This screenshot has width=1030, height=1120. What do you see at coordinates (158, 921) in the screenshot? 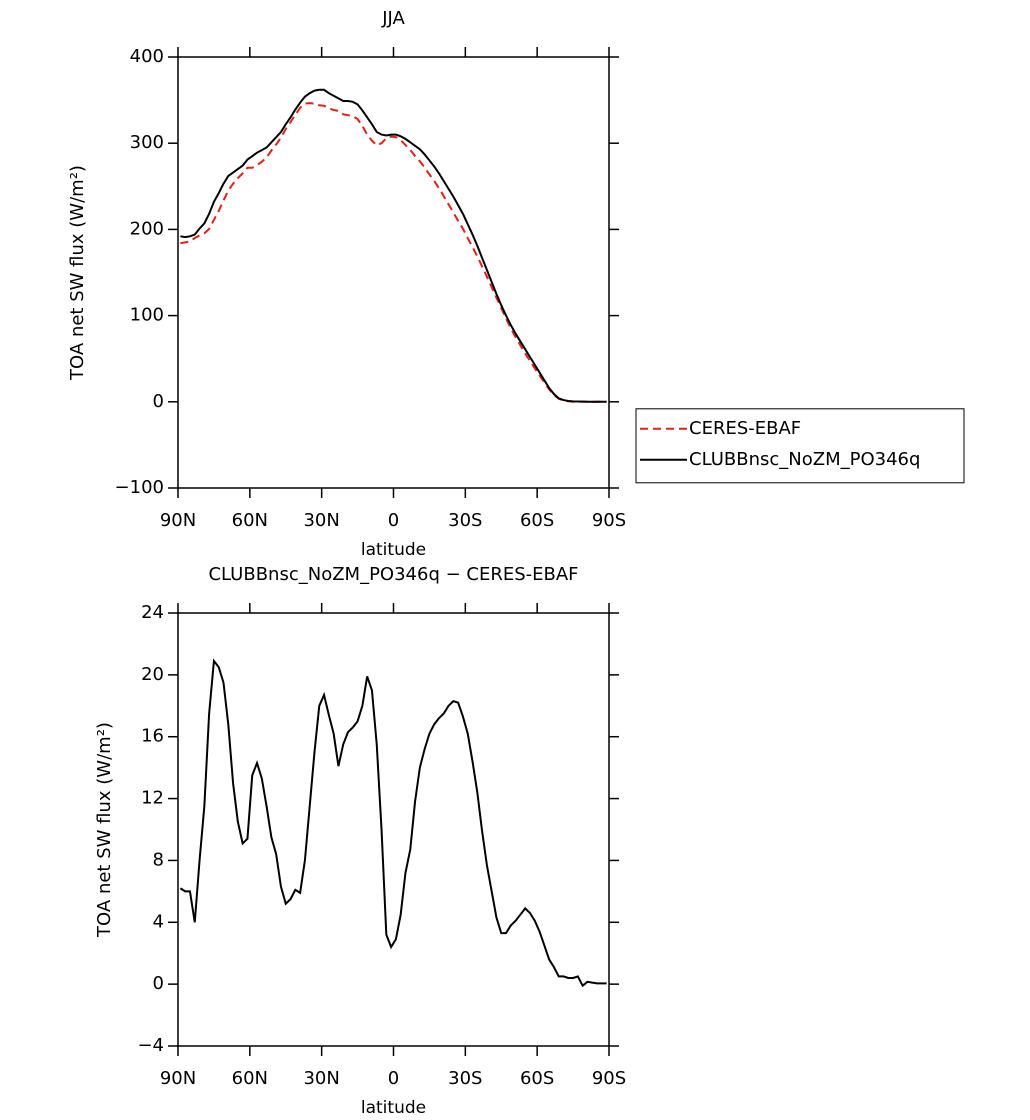
I see `y-tick-label: 4` at bounding box center [158, 921].